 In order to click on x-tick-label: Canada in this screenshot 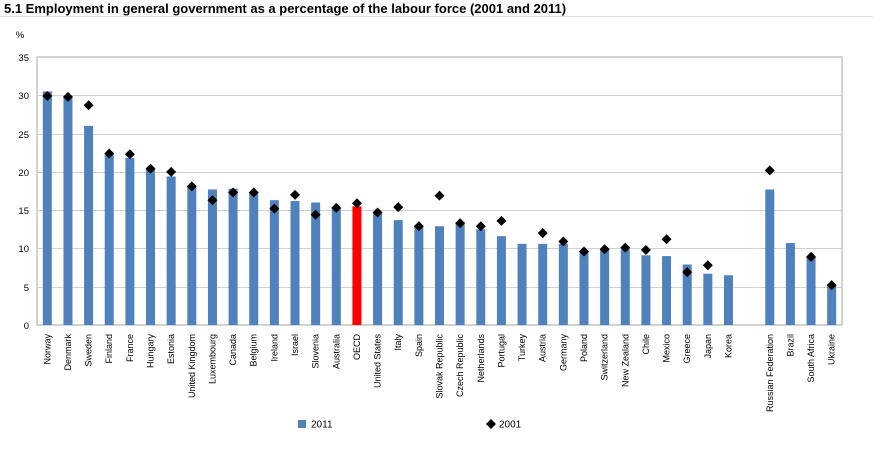, I will do `click(233, 350)`.